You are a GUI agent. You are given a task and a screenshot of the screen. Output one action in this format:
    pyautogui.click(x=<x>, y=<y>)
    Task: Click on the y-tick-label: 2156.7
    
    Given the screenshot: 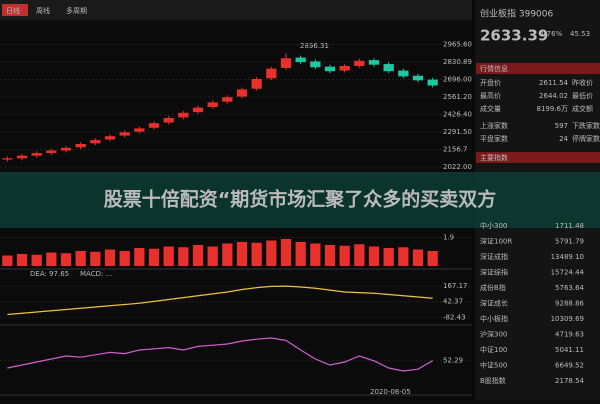 What is the action you would take?
    pyautogui.click(x=455, y=150)
    